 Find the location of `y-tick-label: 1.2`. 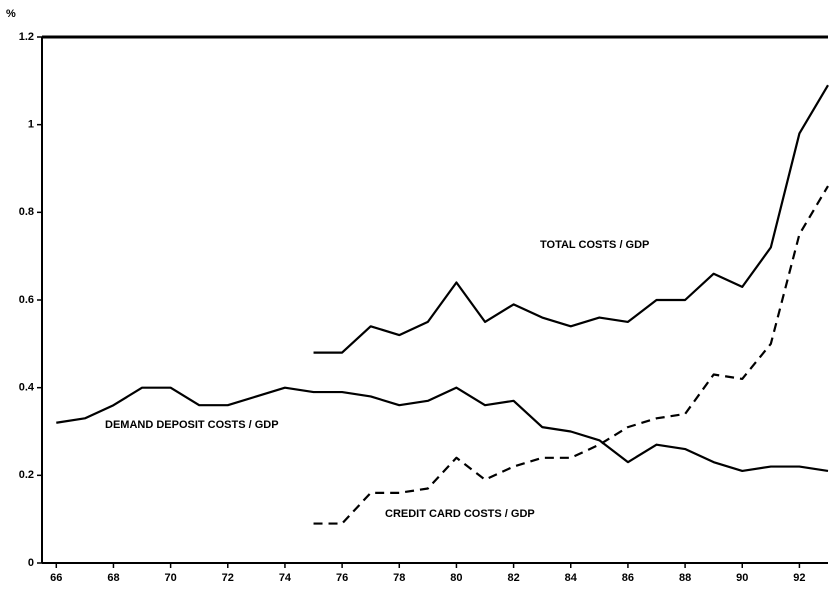

y-tick-label: 1.2 is located at coordinates (26, 37).